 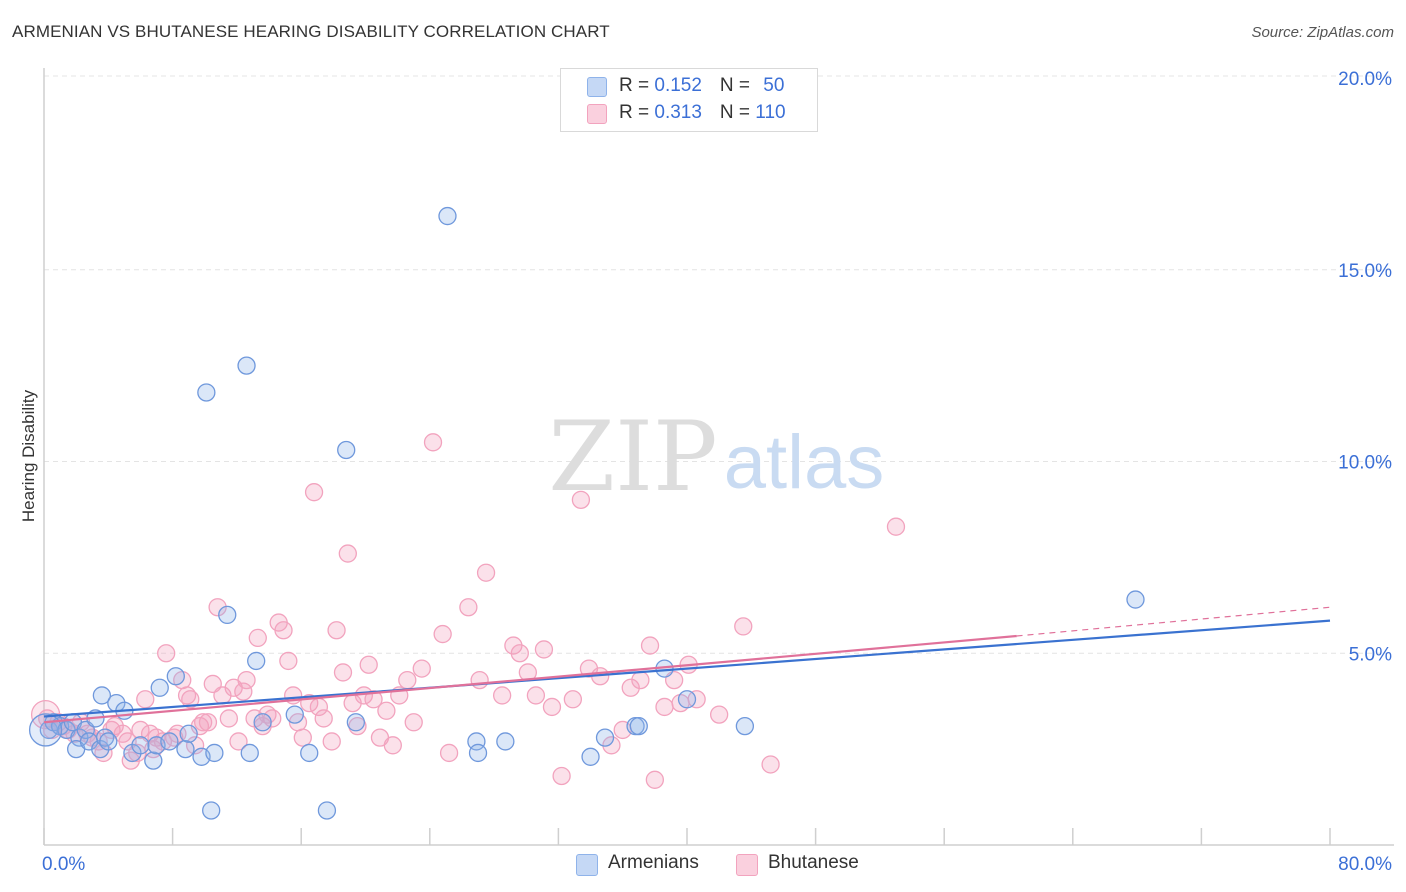 I want to click on watermark: ZIP atlas, so click(x=716, y=457).